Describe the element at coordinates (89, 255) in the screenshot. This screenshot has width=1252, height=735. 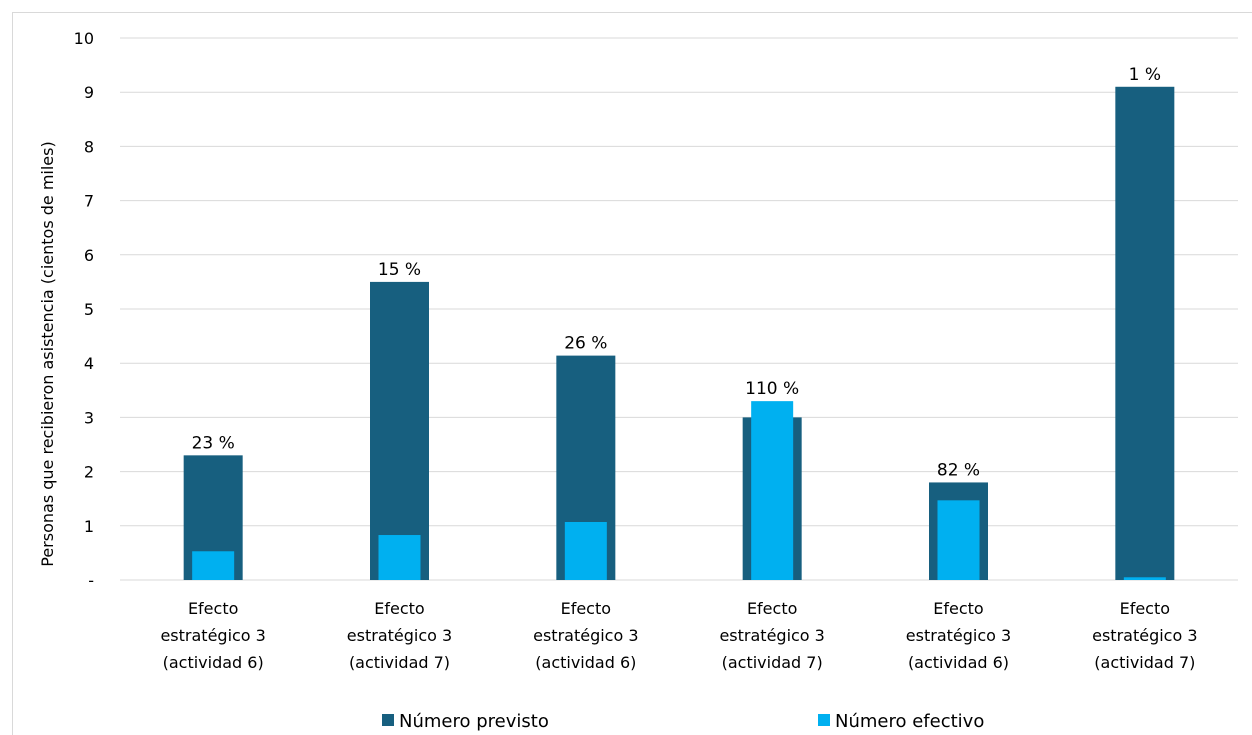
I see `y-tick-label: 6` at that location.